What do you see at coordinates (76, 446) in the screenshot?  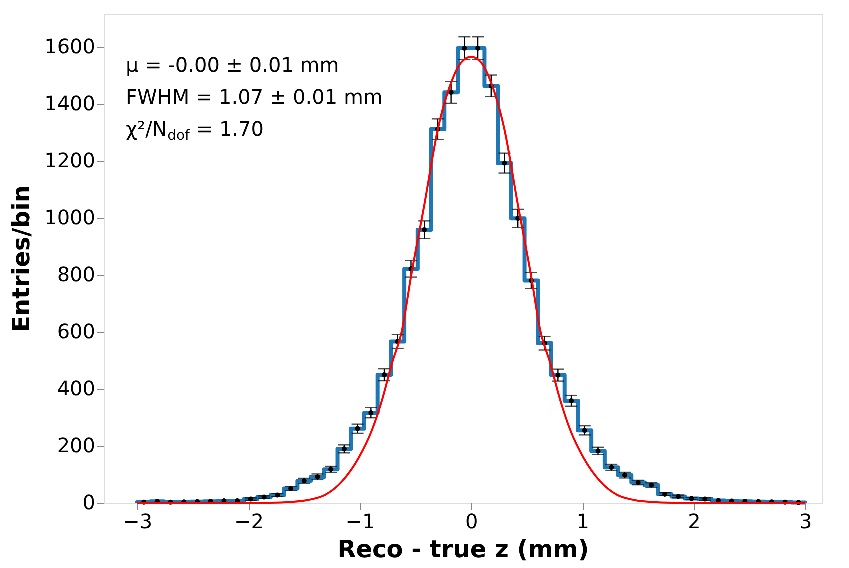 I see `y-tick-label: 200` at bounding box center [76, 446].